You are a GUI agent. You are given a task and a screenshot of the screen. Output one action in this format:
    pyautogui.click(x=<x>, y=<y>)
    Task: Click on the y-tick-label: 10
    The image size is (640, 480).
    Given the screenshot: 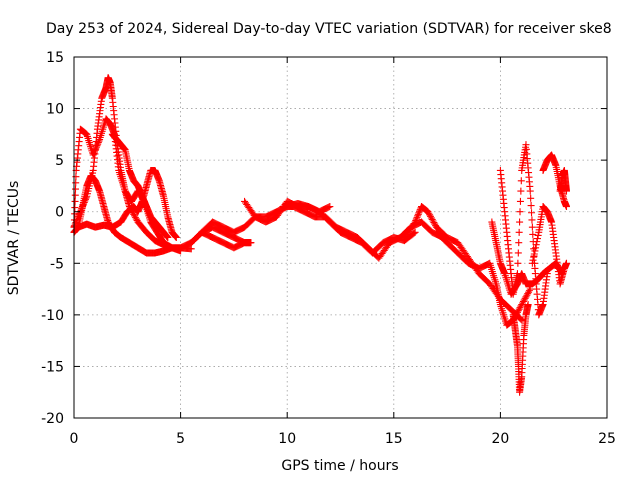 What is the action you would take?
    pyautogui.click(x=55, y=110)
    